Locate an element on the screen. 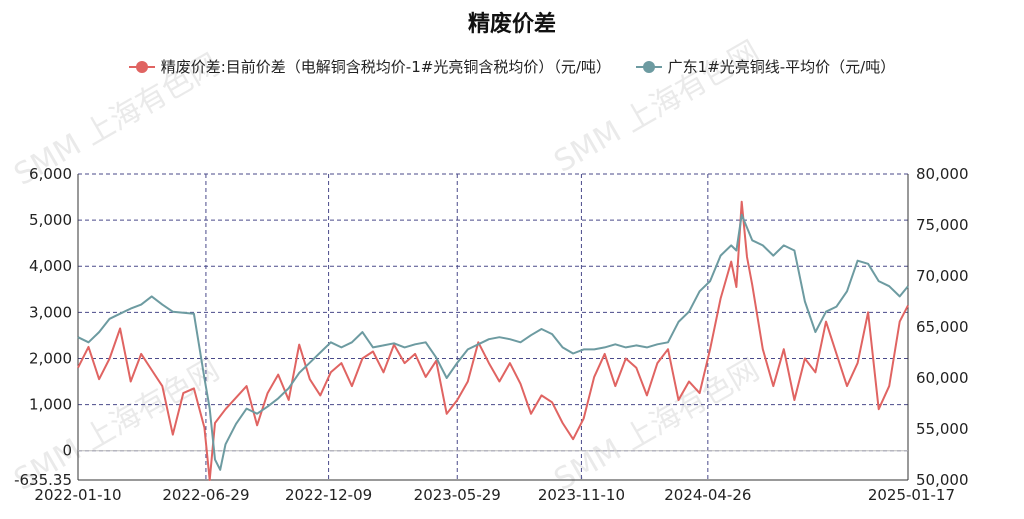 The height and width of the screenshot is (519, 1024). legend-label-copper-wire: 广东1#光亮铜线-平均价（元/吨） is located at coordinates (781, 67).